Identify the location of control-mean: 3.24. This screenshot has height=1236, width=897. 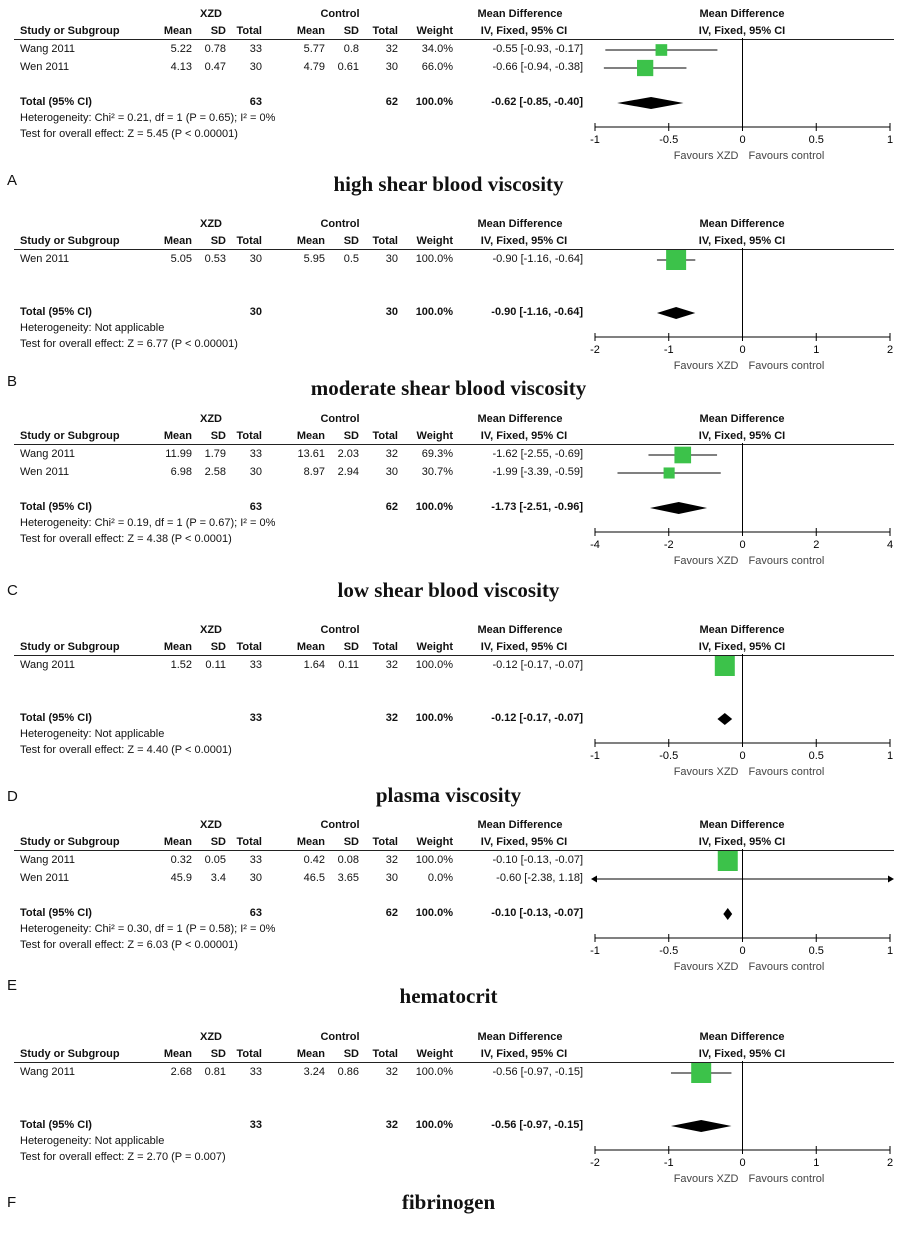
(314, 1072).